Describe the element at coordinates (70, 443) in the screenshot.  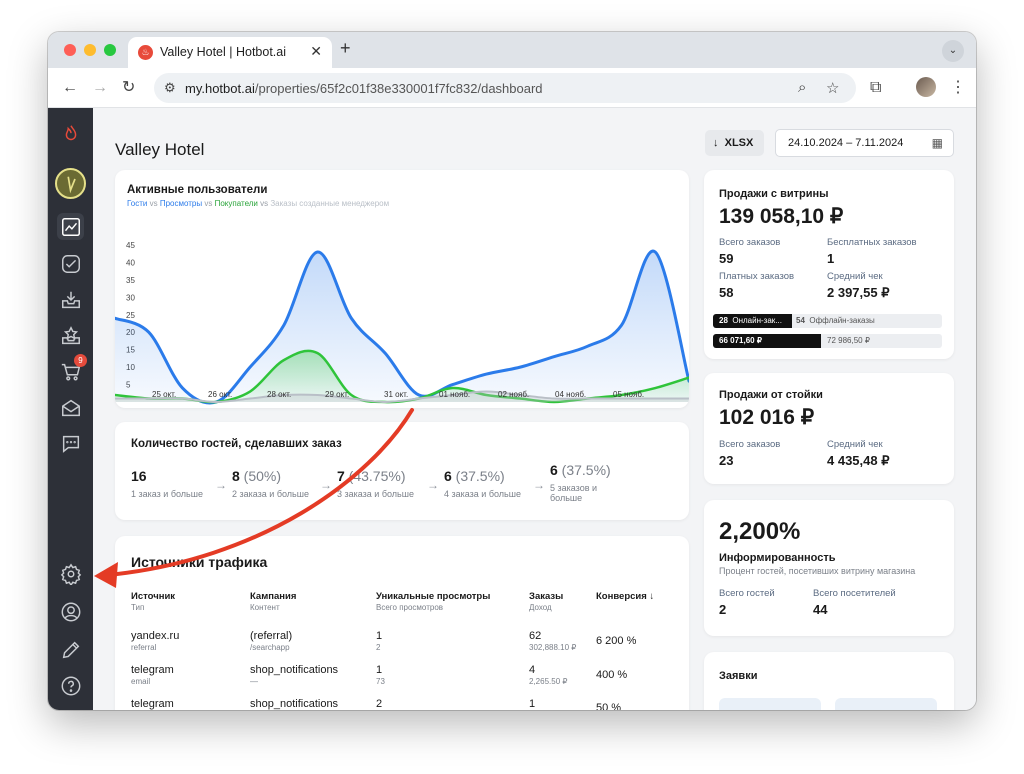
I see `chat-icon` at that location.